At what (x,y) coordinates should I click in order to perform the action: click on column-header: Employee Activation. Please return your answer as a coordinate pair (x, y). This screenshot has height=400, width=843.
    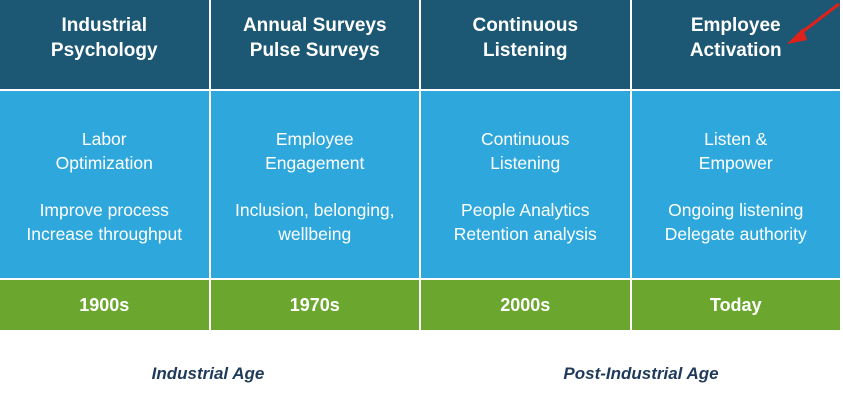
    Looking at the image, I should click on (735, 44).